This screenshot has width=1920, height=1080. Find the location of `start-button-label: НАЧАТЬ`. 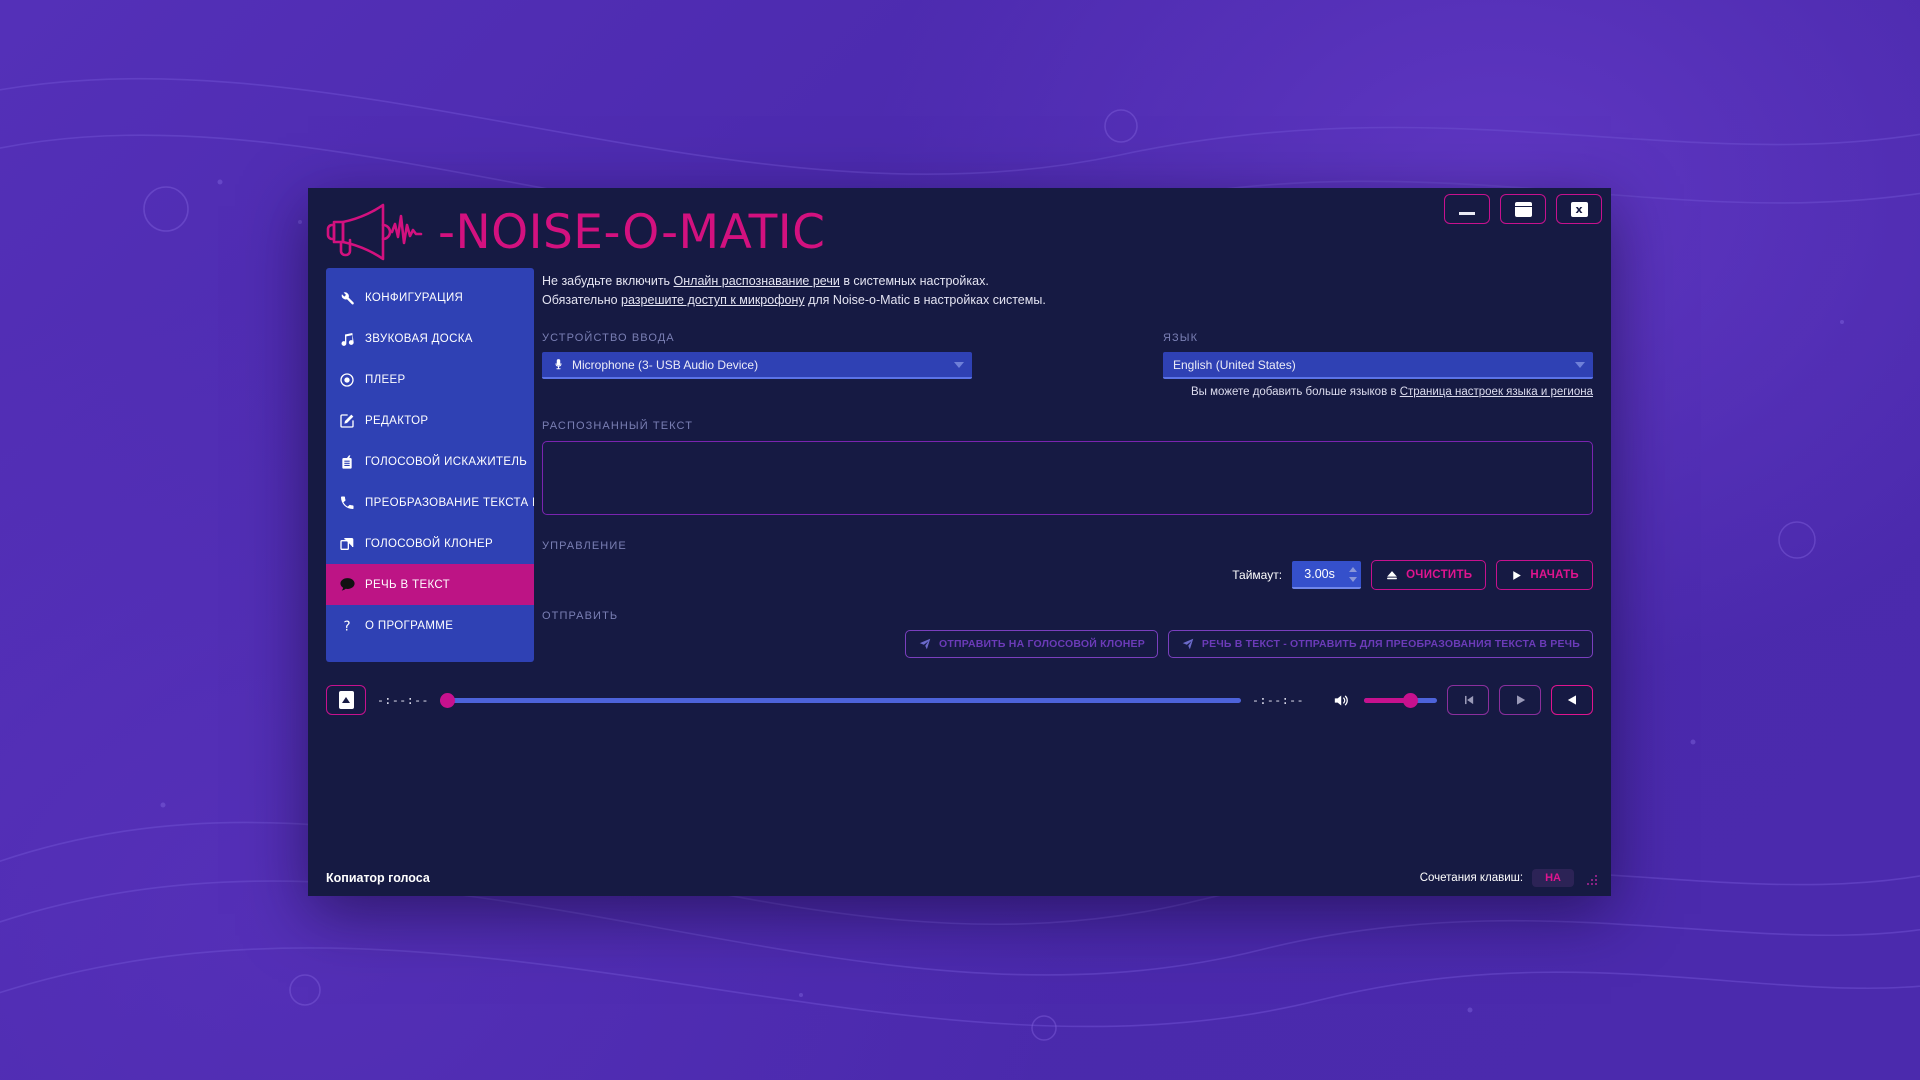

start-button-label: НАЧАТЬ is located at coordinates (1554, 575).